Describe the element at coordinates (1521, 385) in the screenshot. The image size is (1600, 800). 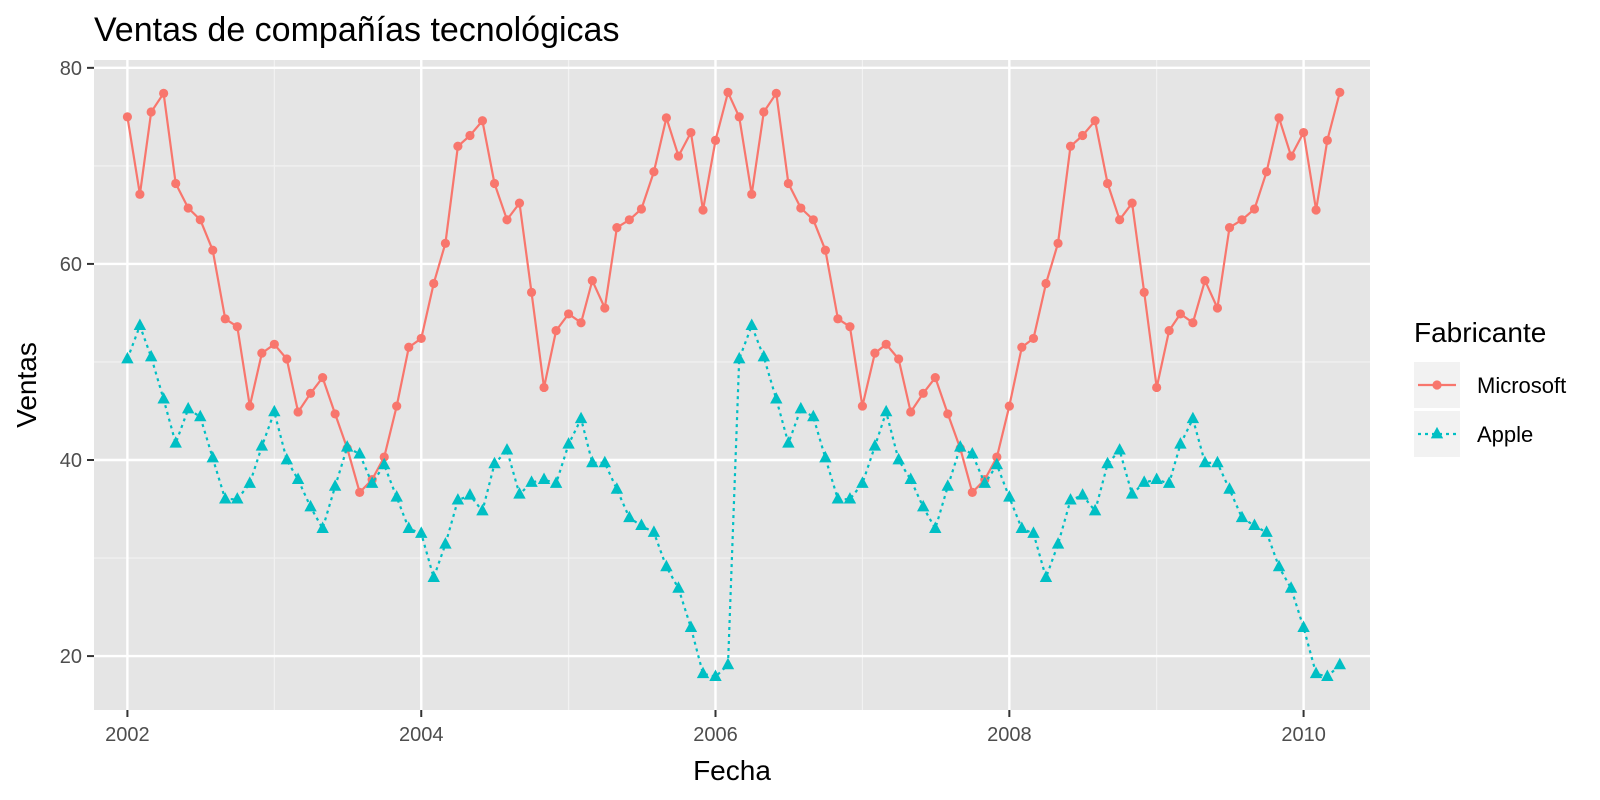
I see `legend-label-microsoft: Microsoft` at that location.